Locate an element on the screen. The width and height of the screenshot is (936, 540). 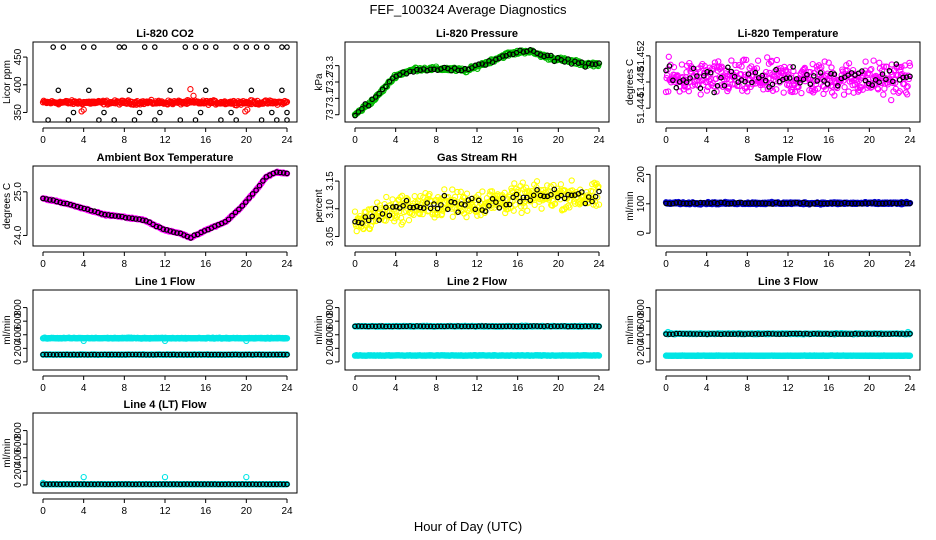
y-tick-label: 73.1 is located at coordinates (330, 98).